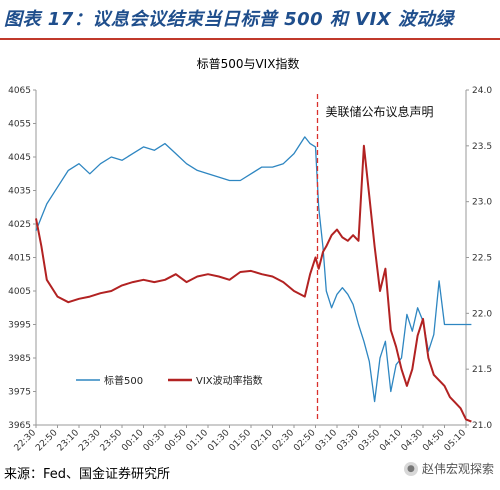  Describe the element at coordinates (410, 468) in the screenshot. I see `wechat-icon: ●` at that location.